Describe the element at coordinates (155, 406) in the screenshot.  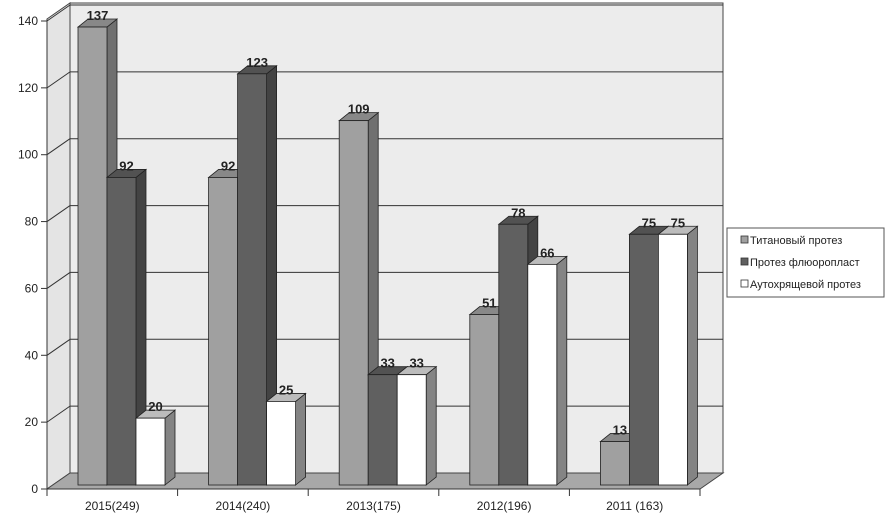
I see `data-label: 20` at that location.